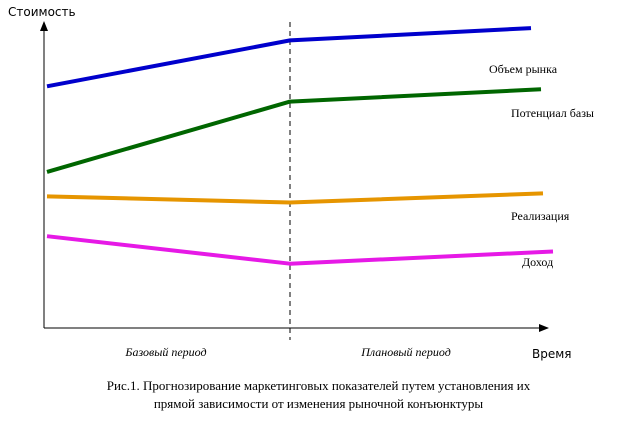  Describe the element at coordinates (540, 216) in the screenshot. I see `series-label-sales: Реализация` at that location.